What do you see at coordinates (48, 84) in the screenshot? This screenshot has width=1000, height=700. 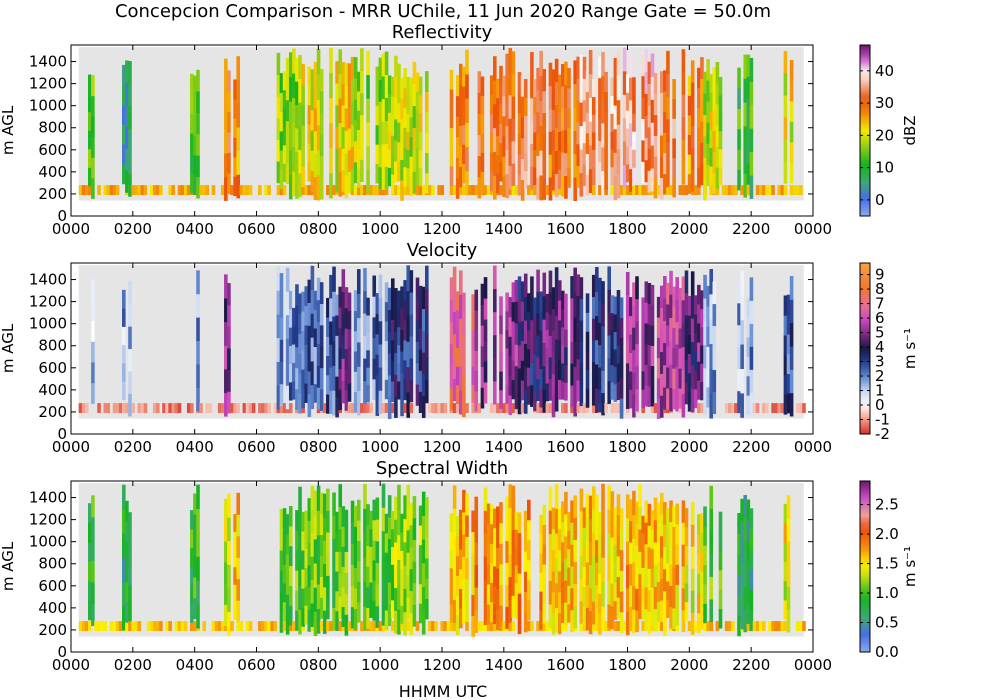 I see `y-tick-label: 1200` at bounding box center [48, 84].